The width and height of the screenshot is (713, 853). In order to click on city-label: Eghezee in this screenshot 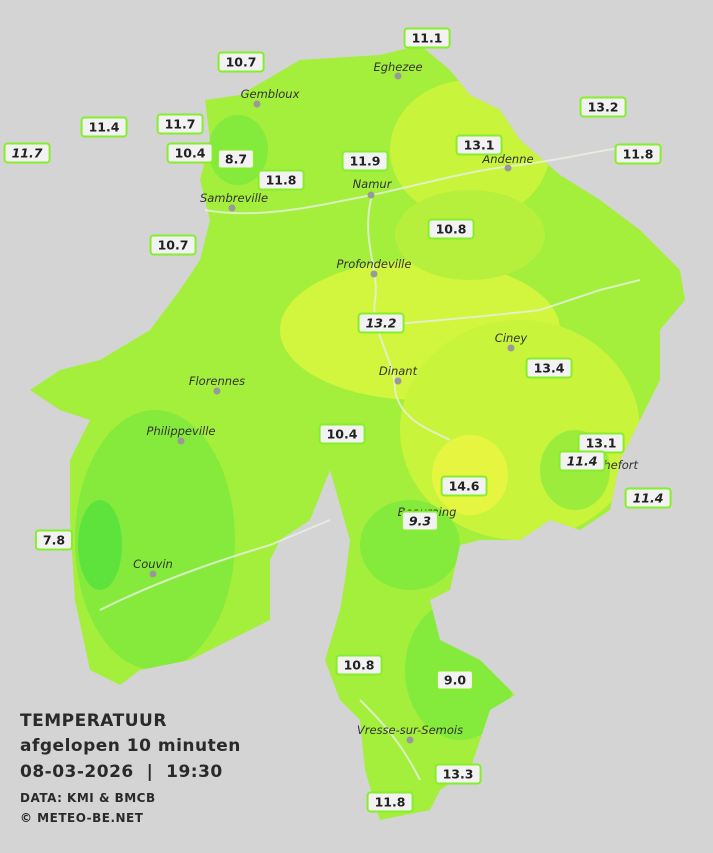, I will do `click(398, 67)`.